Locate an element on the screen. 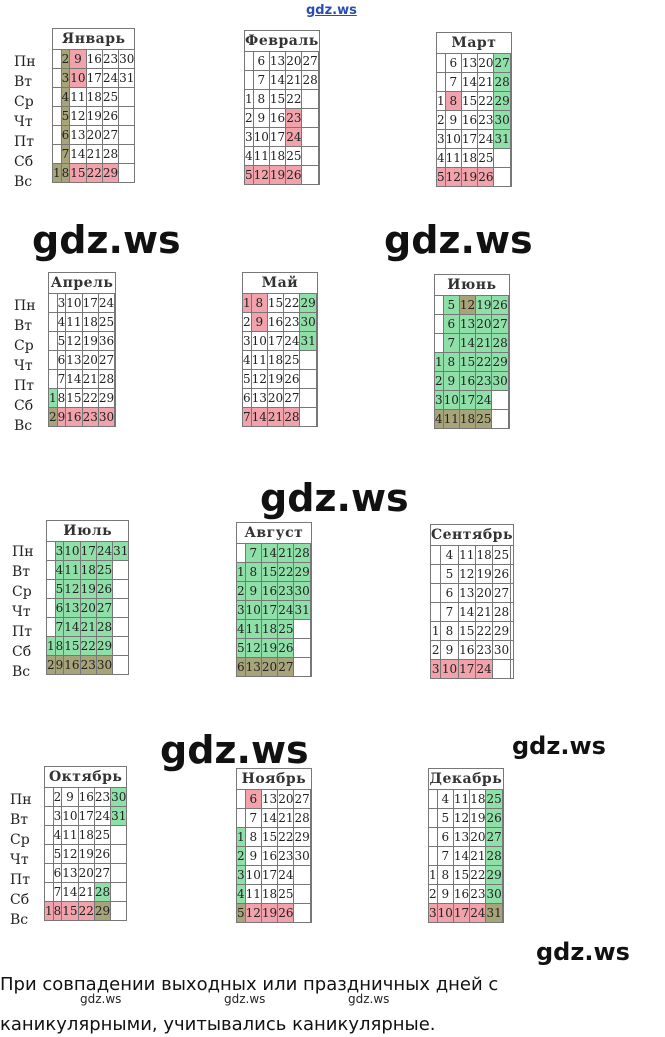  day-cell: 19 is located at coordinates (94, 116).